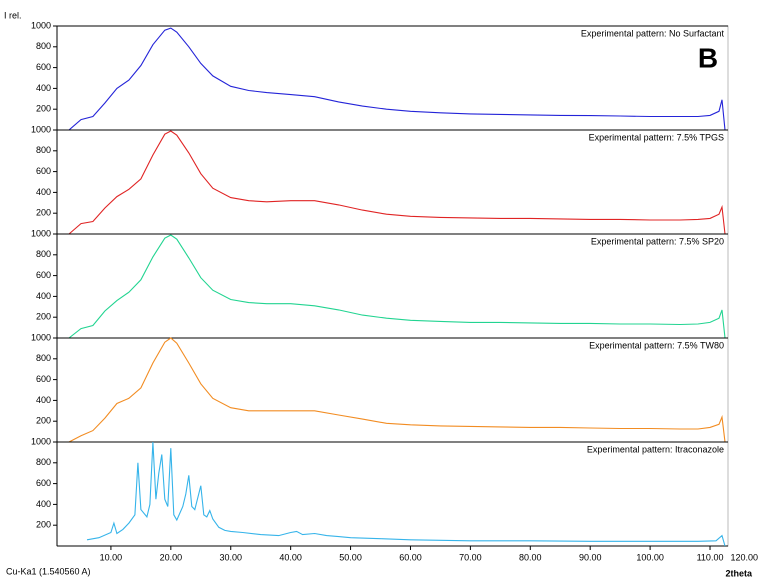 The image size is (762, 580). Describe the element at coordinates (410, 557) in the screenshot. I see `x-tick-label: 60.00` at that location.